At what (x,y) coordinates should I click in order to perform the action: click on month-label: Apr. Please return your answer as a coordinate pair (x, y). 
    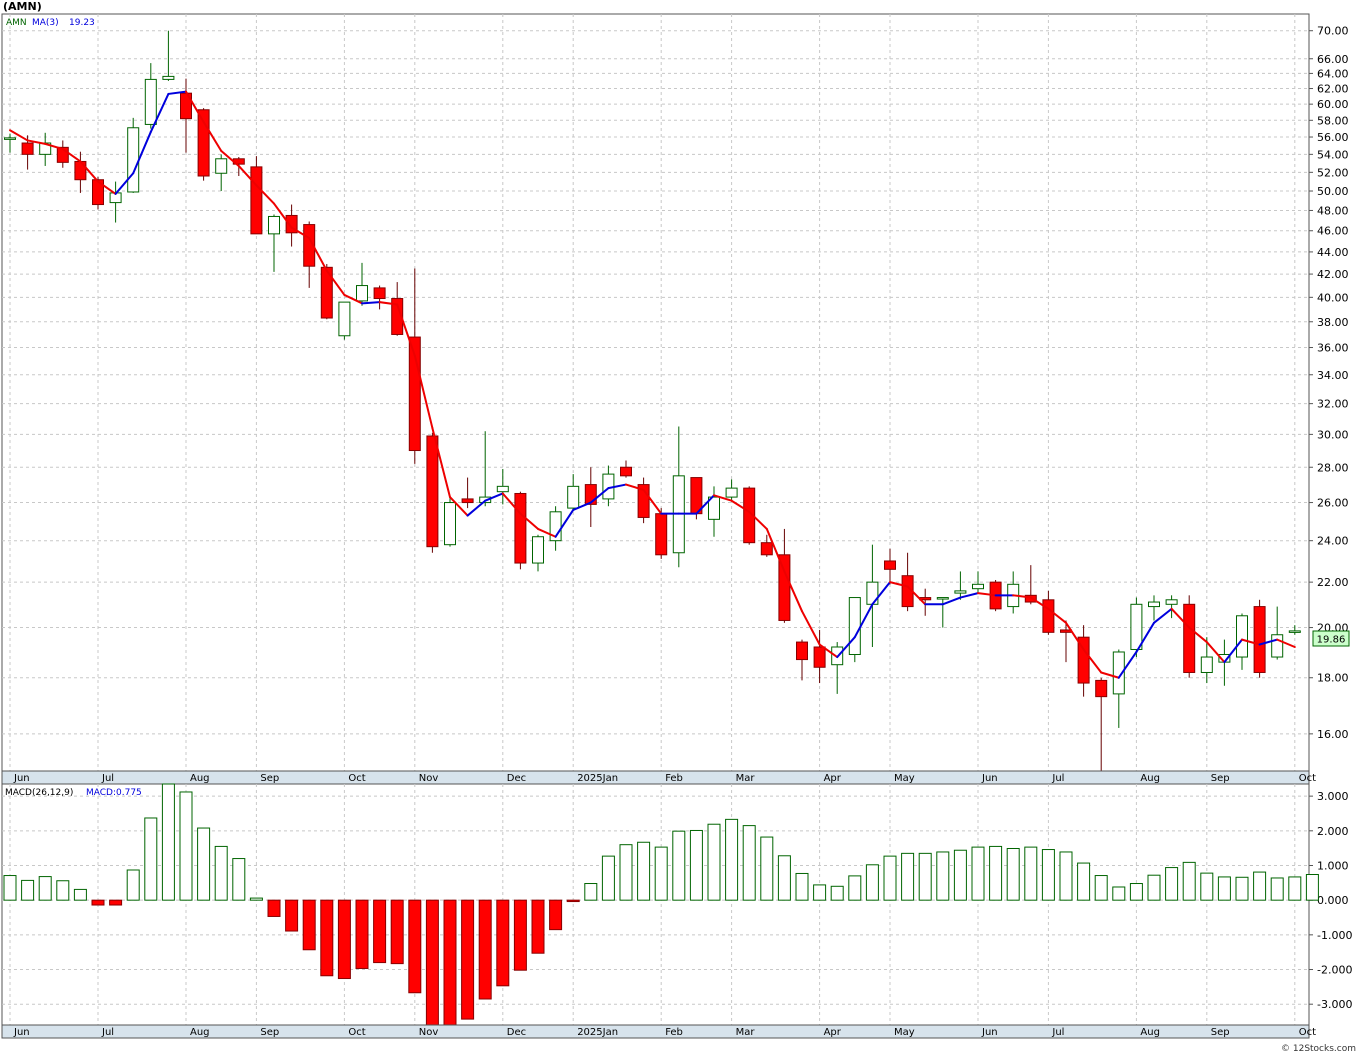
    Looking at the image, I should click on (833, 1032).